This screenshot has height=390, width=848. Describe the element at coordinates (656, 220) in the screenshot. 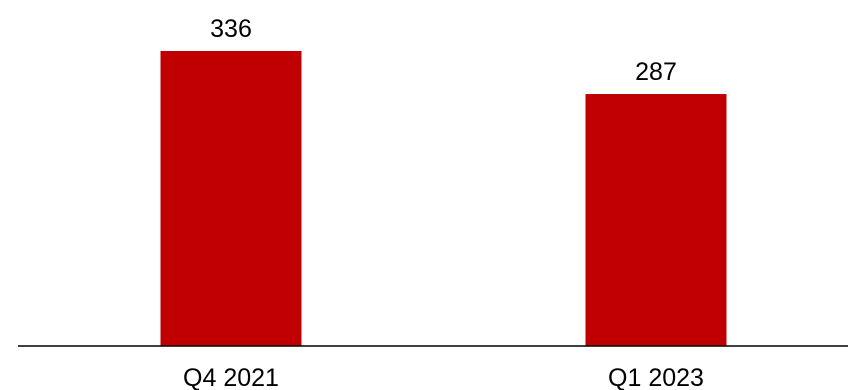

I see `bar-q1-2023` at that location.